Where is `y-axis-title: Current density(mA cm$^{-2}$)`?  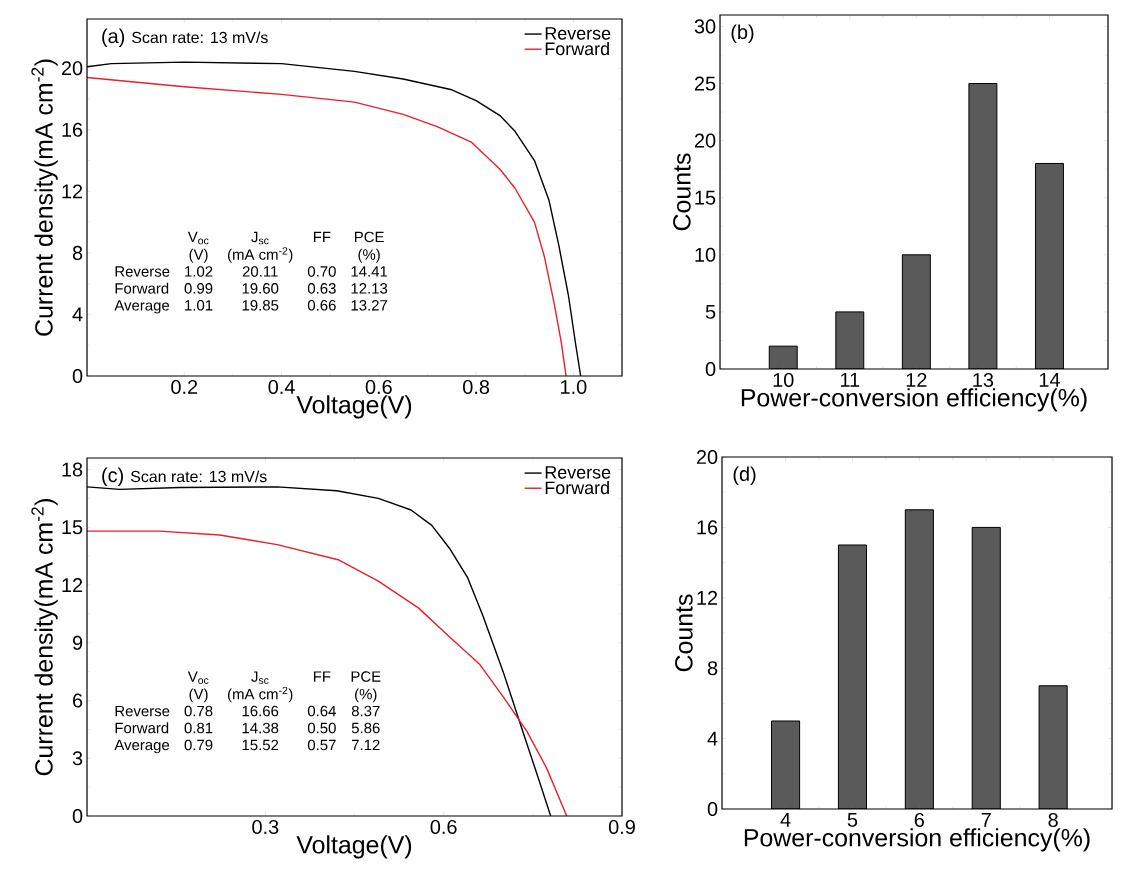 y-axis-title: Current density(mA cm$^{-2}$) is located at coordinates (44, 197).